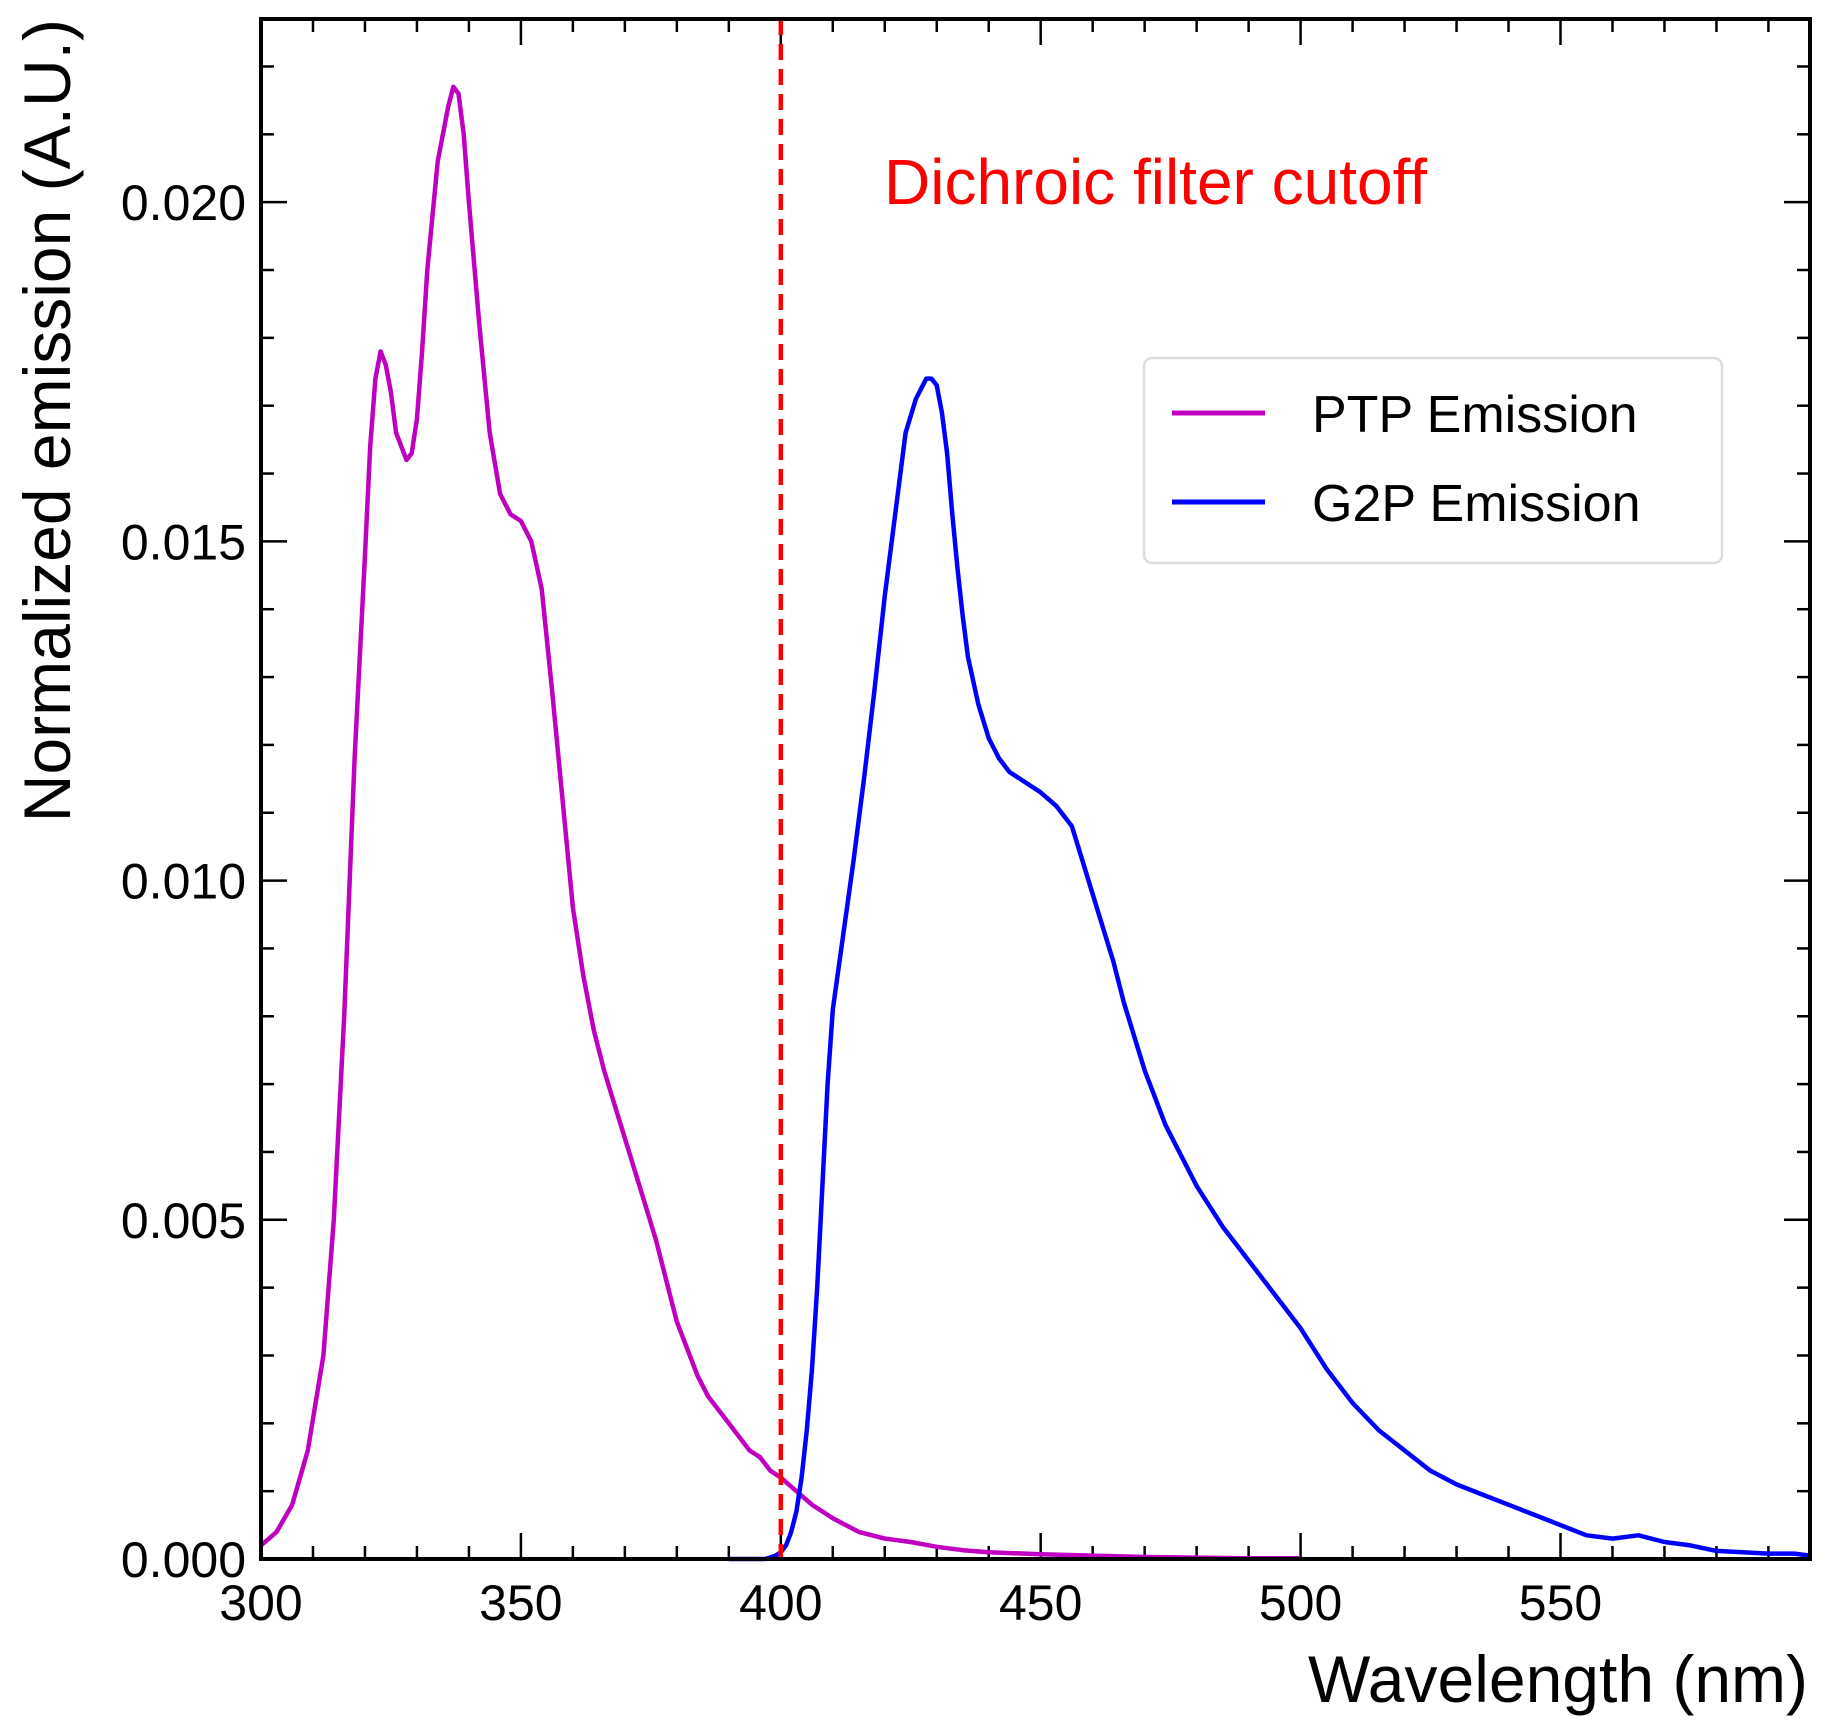  What do you see at coordinates (1558, 1679) in the screenshot?
I see `x-axis-label: Wavelength (nm)` at bounding box center [1558, 1679].